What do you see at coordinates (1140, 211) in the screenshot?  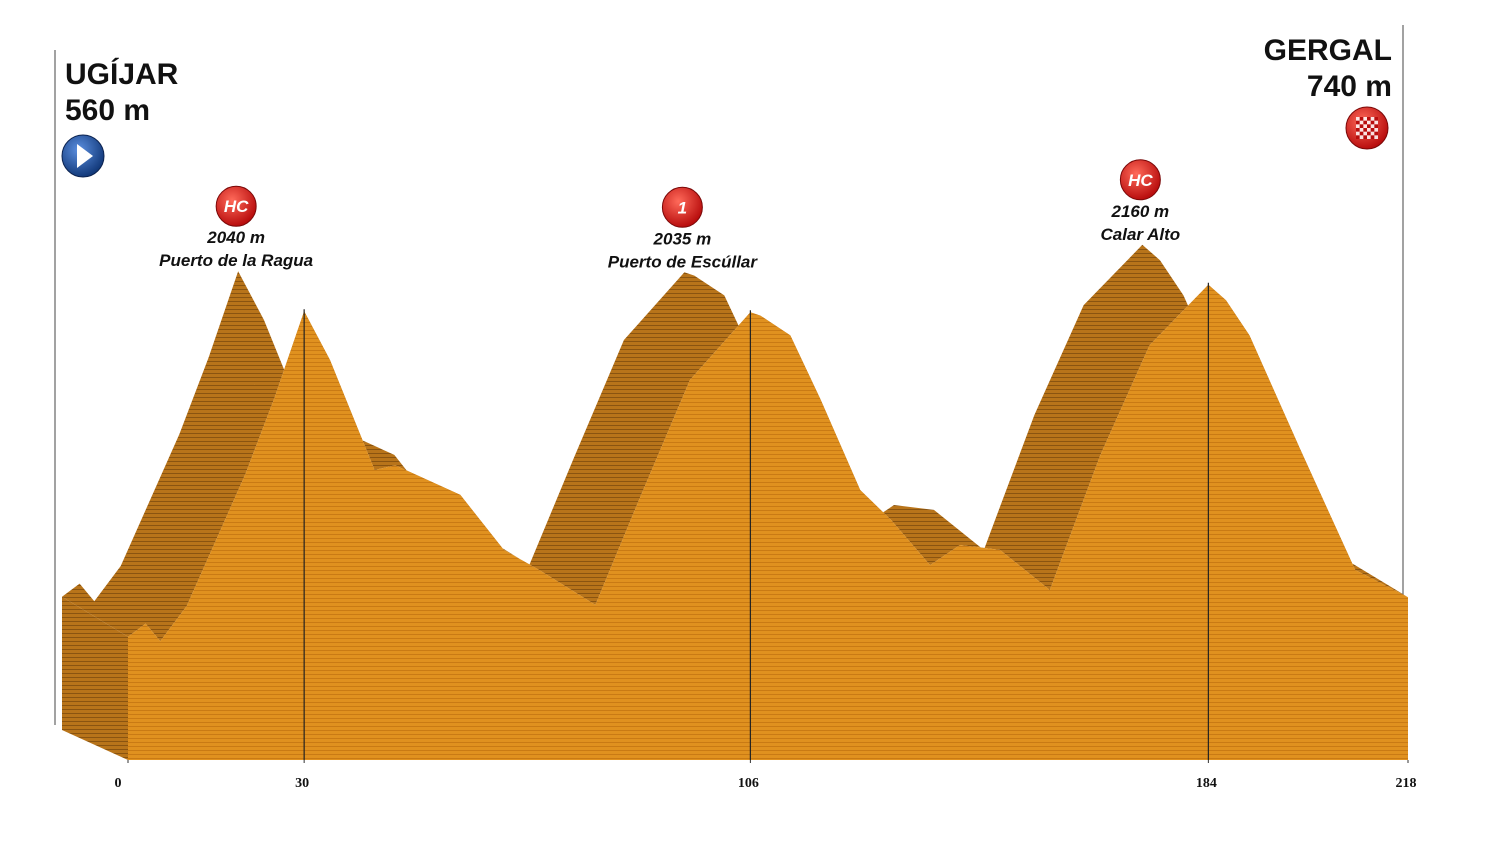 I see `climb-altitude: 2160 m` at bounding box center [1140, 211].